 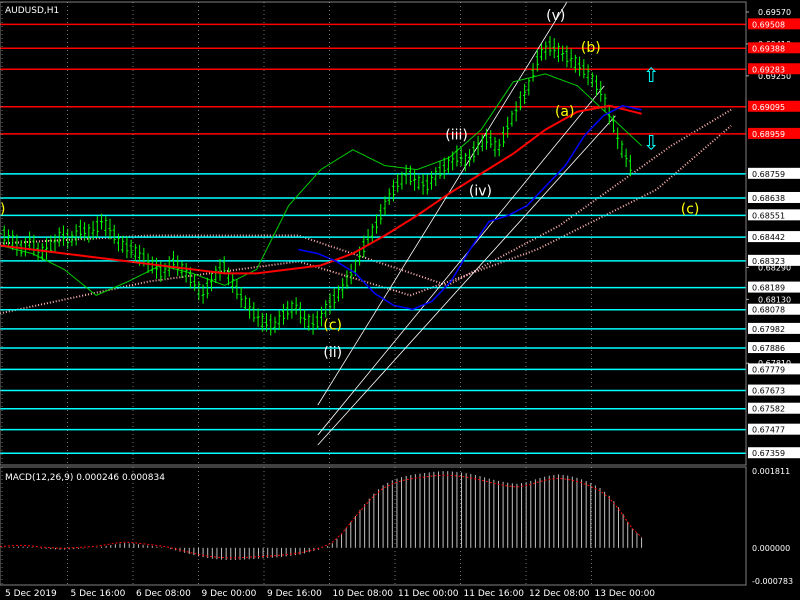 I want to click on price-tick-label: 0.69570, so click(x=774, y=12).